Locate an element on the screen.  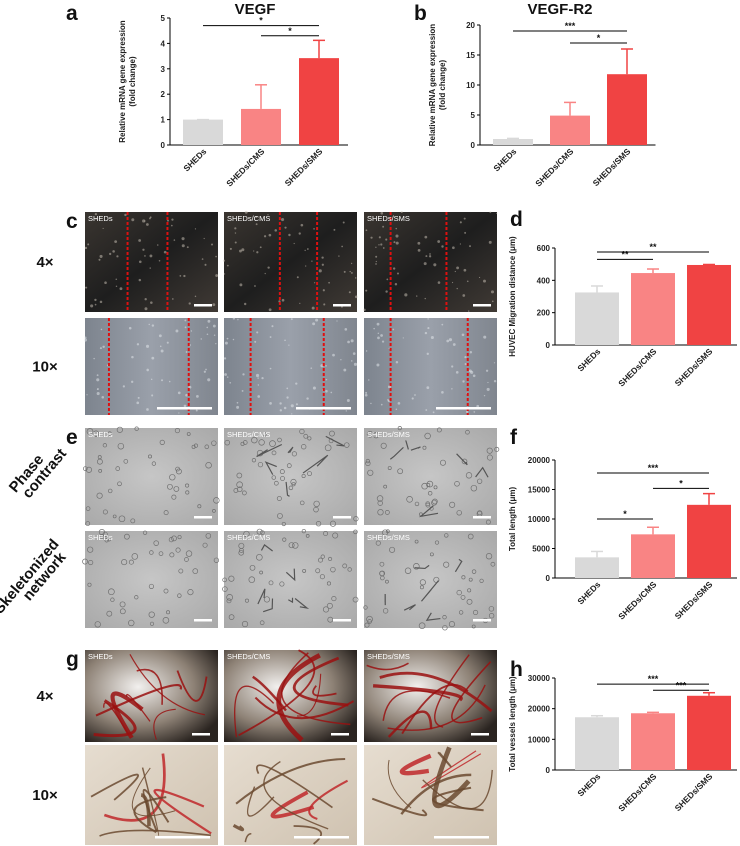
y-tick-label: 0 is located at coordinates (548, 578).